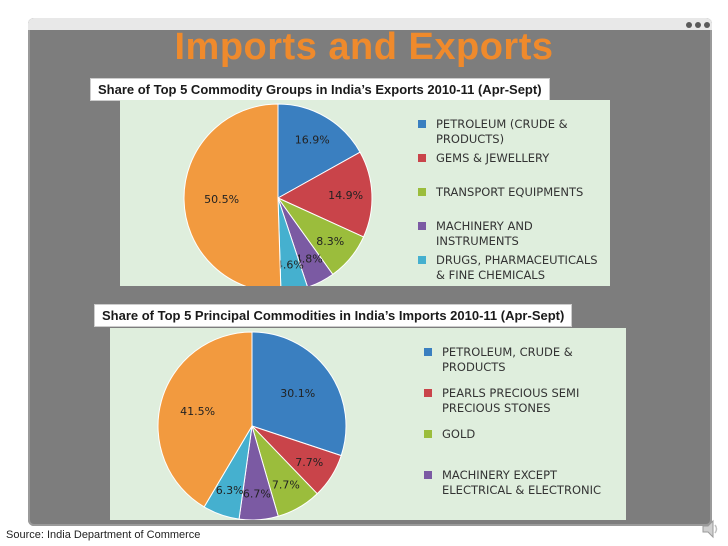 This screenshot has width=728, height=546. Describe the element at coordinates (484, 226) in the screenshot. I see `legend-label: MACHINERY AND` at that location.